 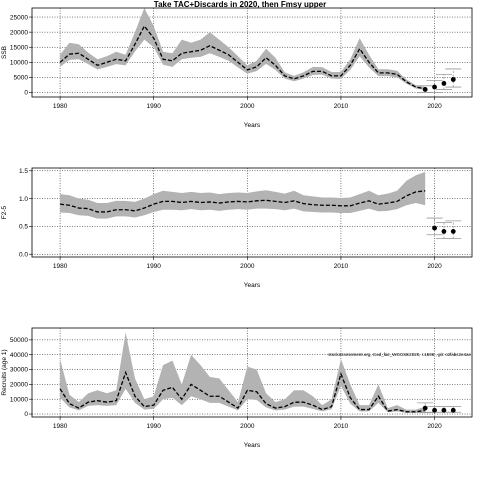 What do you see at coordinates (19, 47) in the screenshot?
I see `y-tick-label: 15000` at bounding box center [19, 47].